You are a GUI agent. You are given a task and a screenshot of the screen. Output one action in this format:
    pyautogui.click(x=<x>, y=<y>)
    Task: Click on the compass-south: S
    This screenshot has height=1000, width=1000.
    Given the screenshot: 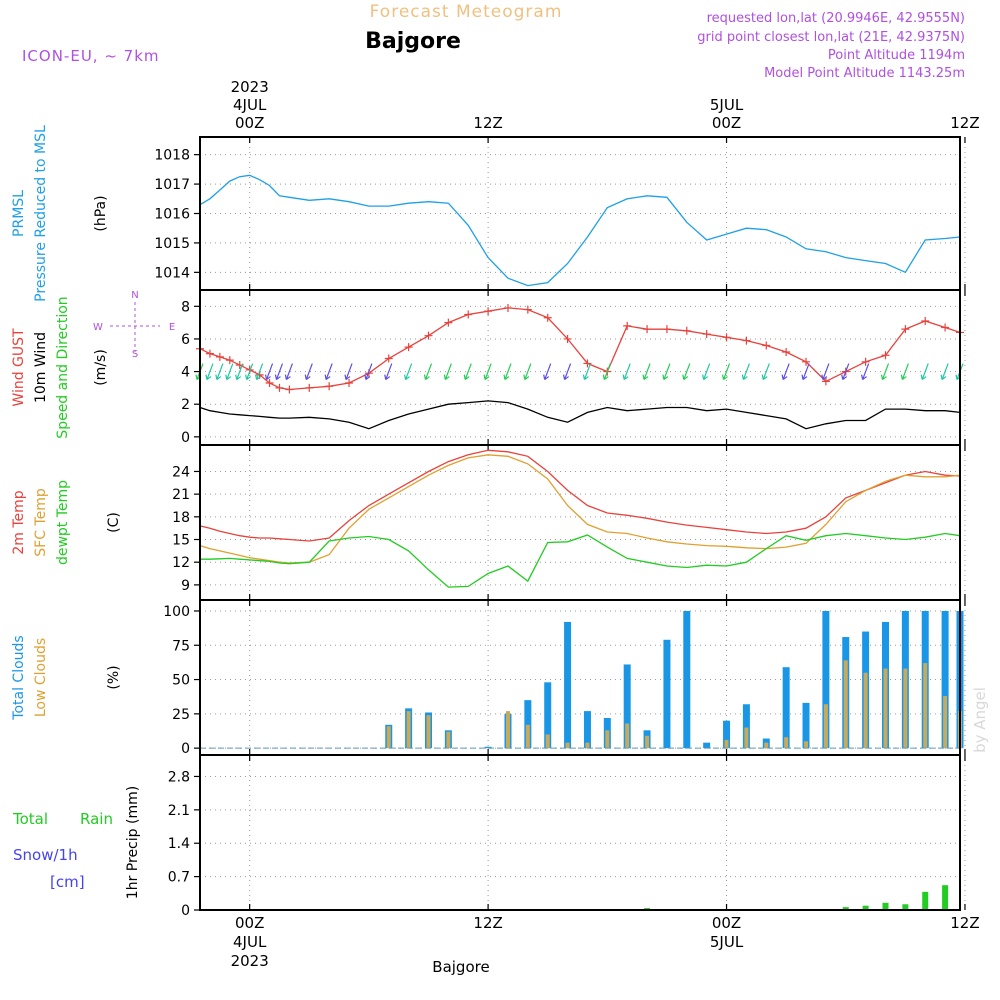 What is the action you would take?
    pyautogui.click(x=135, y=354)
    